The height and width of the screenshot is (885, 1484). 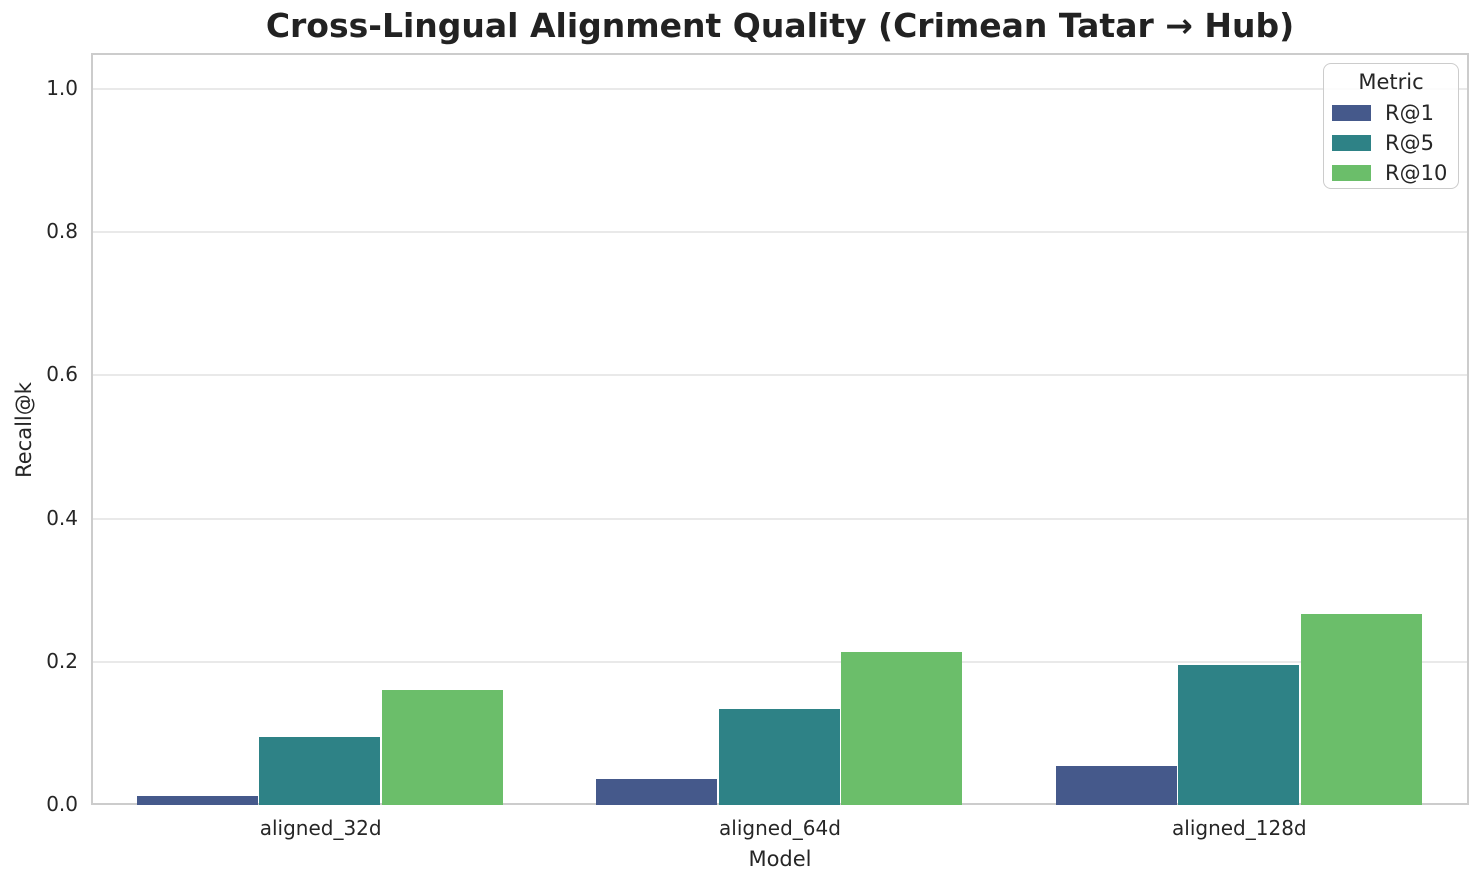 What do you see at coordinates (780, 859) in the screenshot?
I see `x-axis-label: Model` at bounding box center [780, 859].